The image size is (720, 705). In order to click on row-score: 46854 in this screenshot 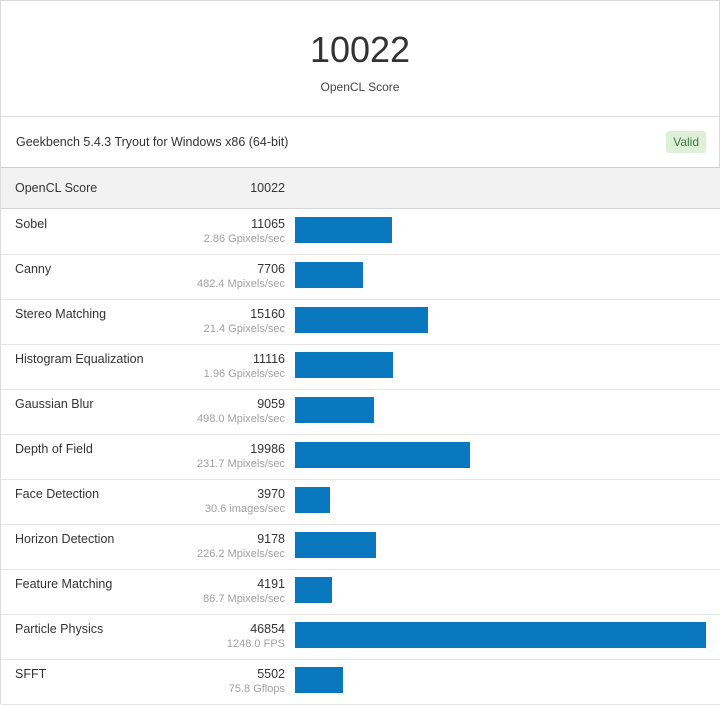, I will do `click(267, 629)`.